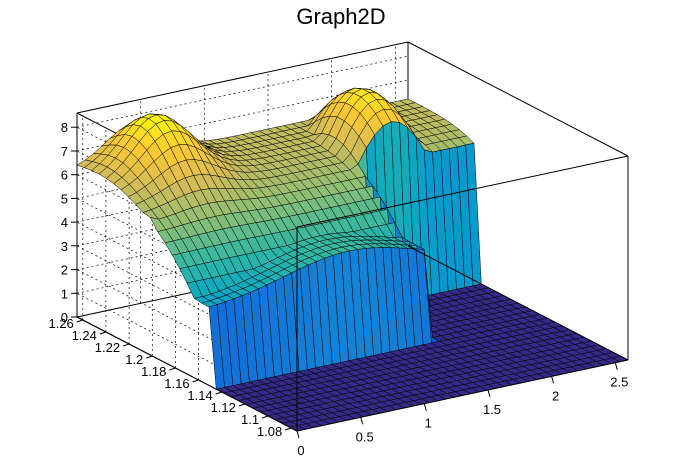 Image resolution: width=696 pixels, height=472 pixels. Describe the element at coordinates (64, 317) in the screenshot. I see `z-tick-label: 0` at that location.